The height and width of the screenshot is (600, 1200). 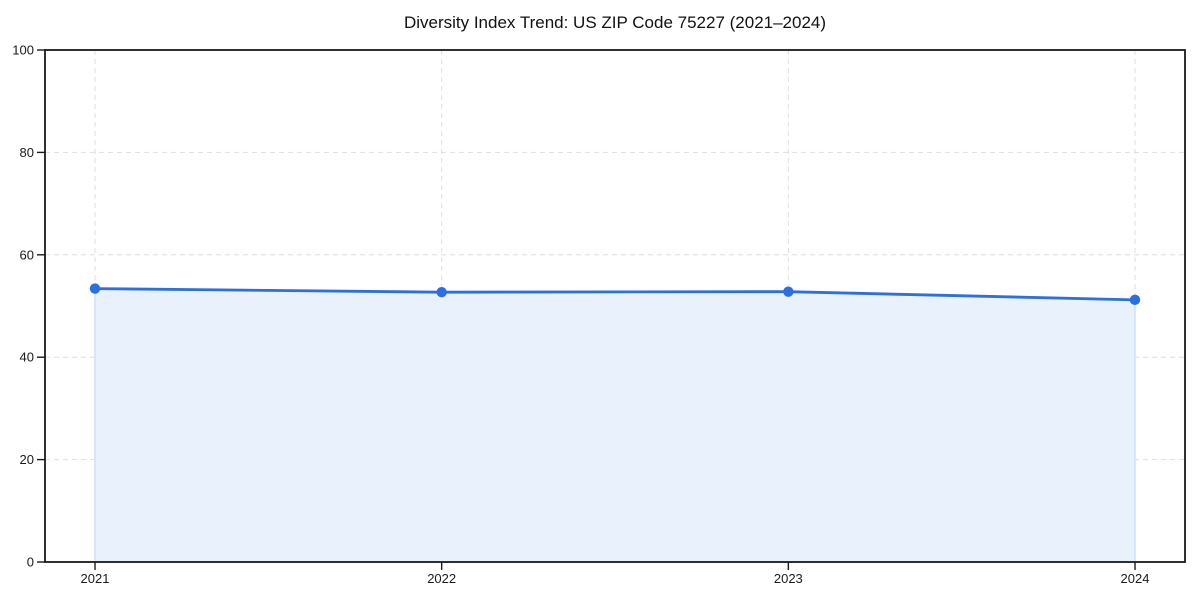 I want to click on y-tick-label: 20, so click(x=27, y=459).